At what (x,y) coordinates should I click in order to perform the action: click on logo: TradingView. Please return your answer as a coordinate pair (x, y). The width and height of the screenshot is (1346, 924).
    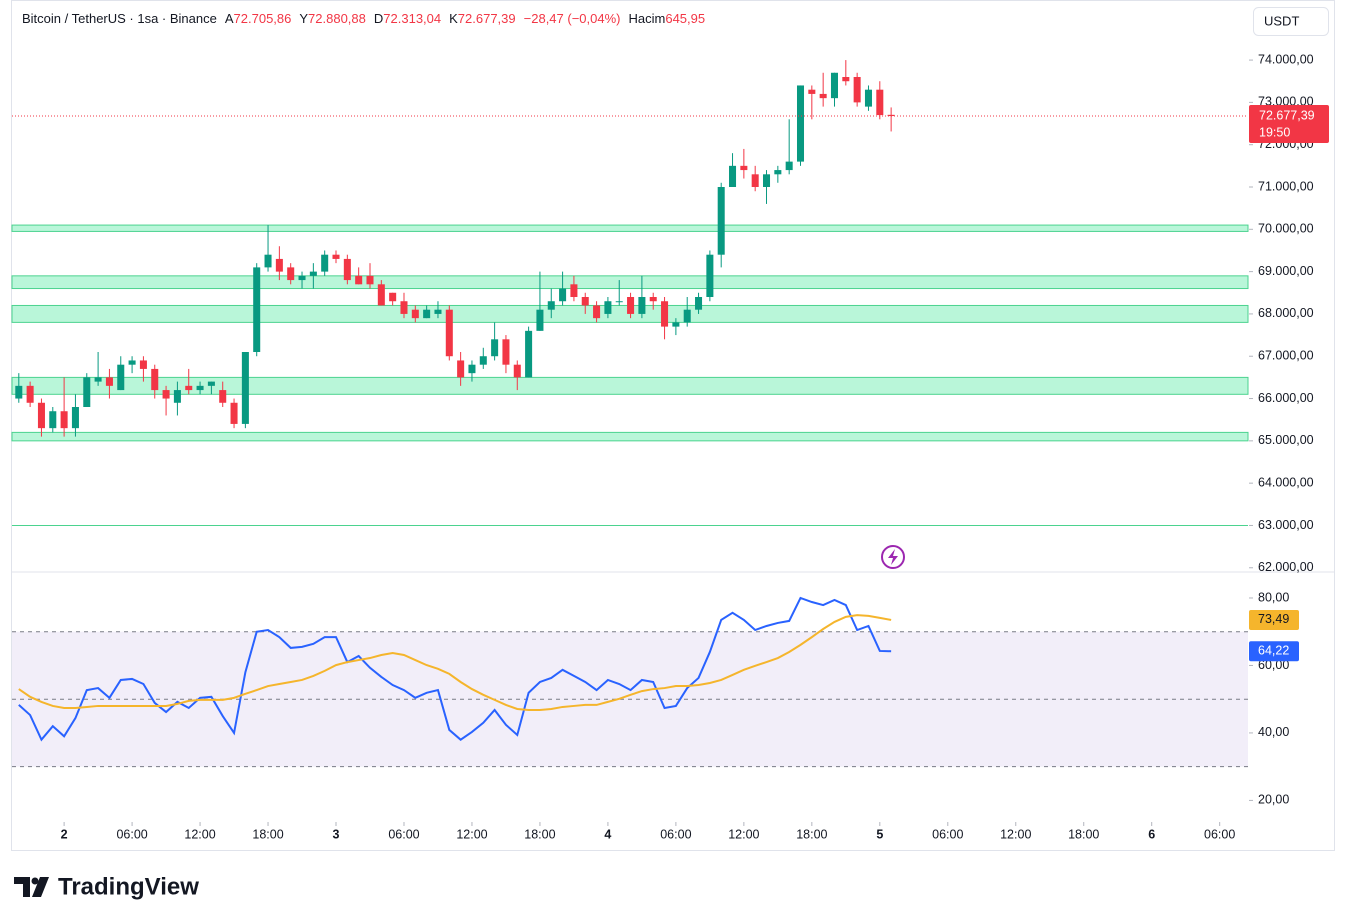
    Looking at the image, I should click on (106, 886).